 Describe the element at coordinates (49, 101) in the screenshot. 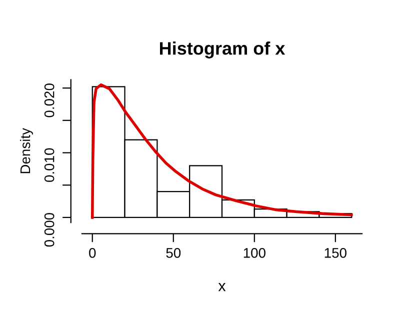

I see `y-tick-label: 0.020` at that location.